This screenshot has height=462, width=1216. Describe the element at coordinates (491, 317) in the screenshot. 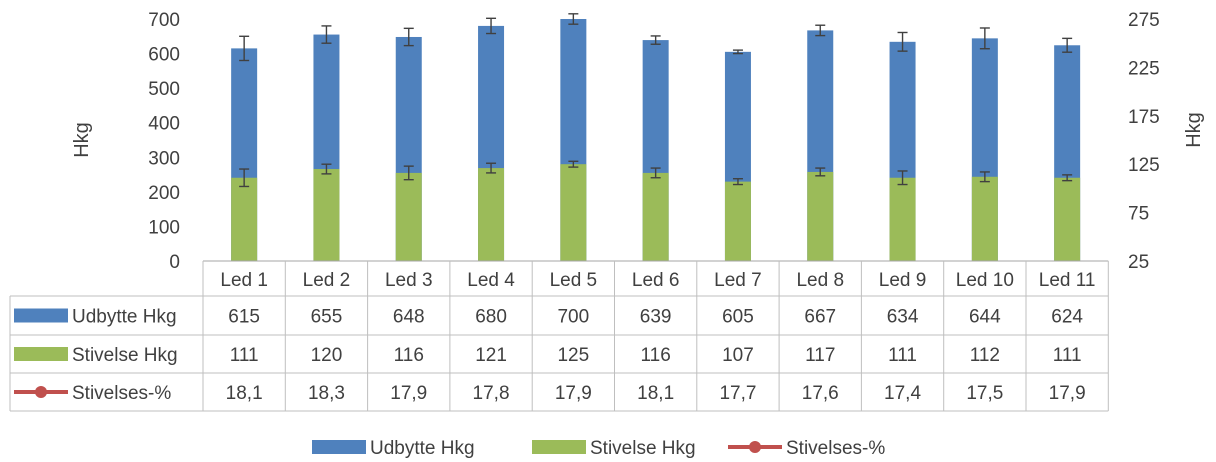

I see `table-cell: 680` at that location.